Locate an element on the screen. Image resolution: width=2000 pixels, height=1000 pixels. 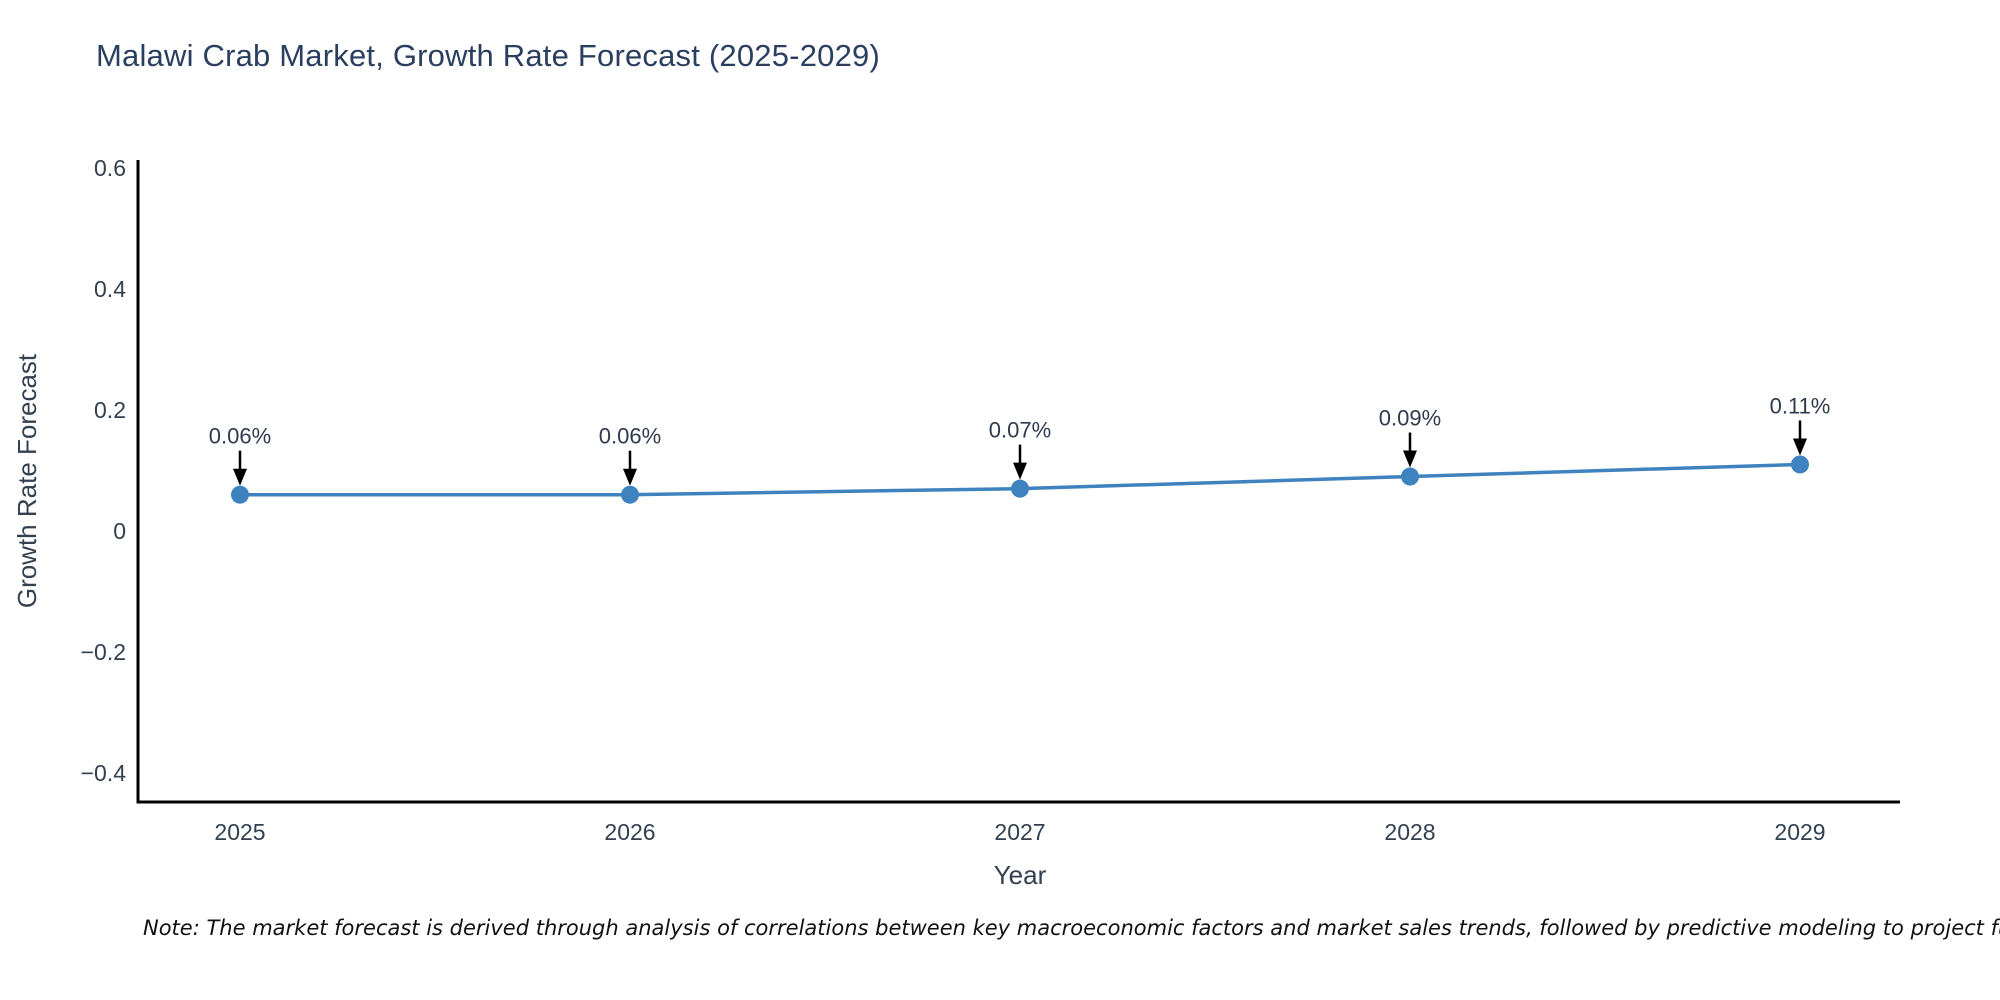
y-tick-label: 0.6 is located at coordinates (110, 168).